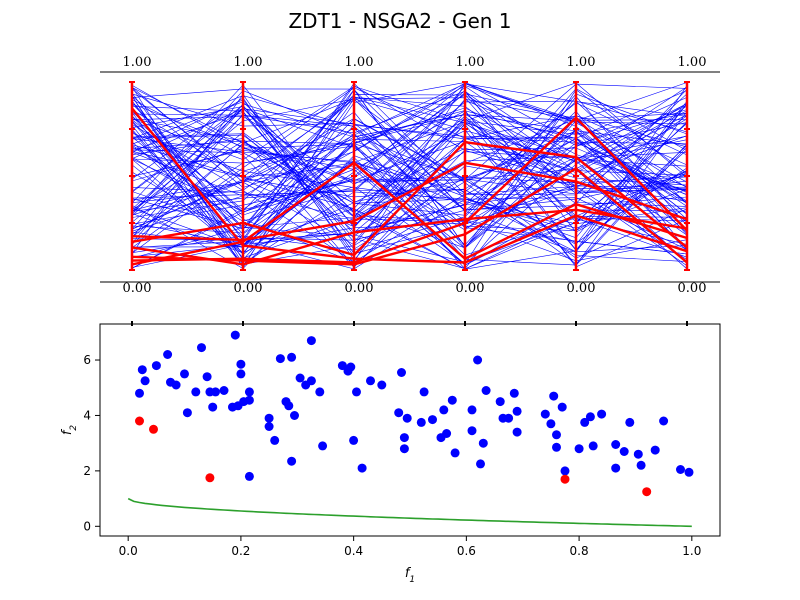 The image size is (800, 600). Describe the element at coordinates (128, 551) in the screenshot. I see `x-tick-label: 0.0` at that location.